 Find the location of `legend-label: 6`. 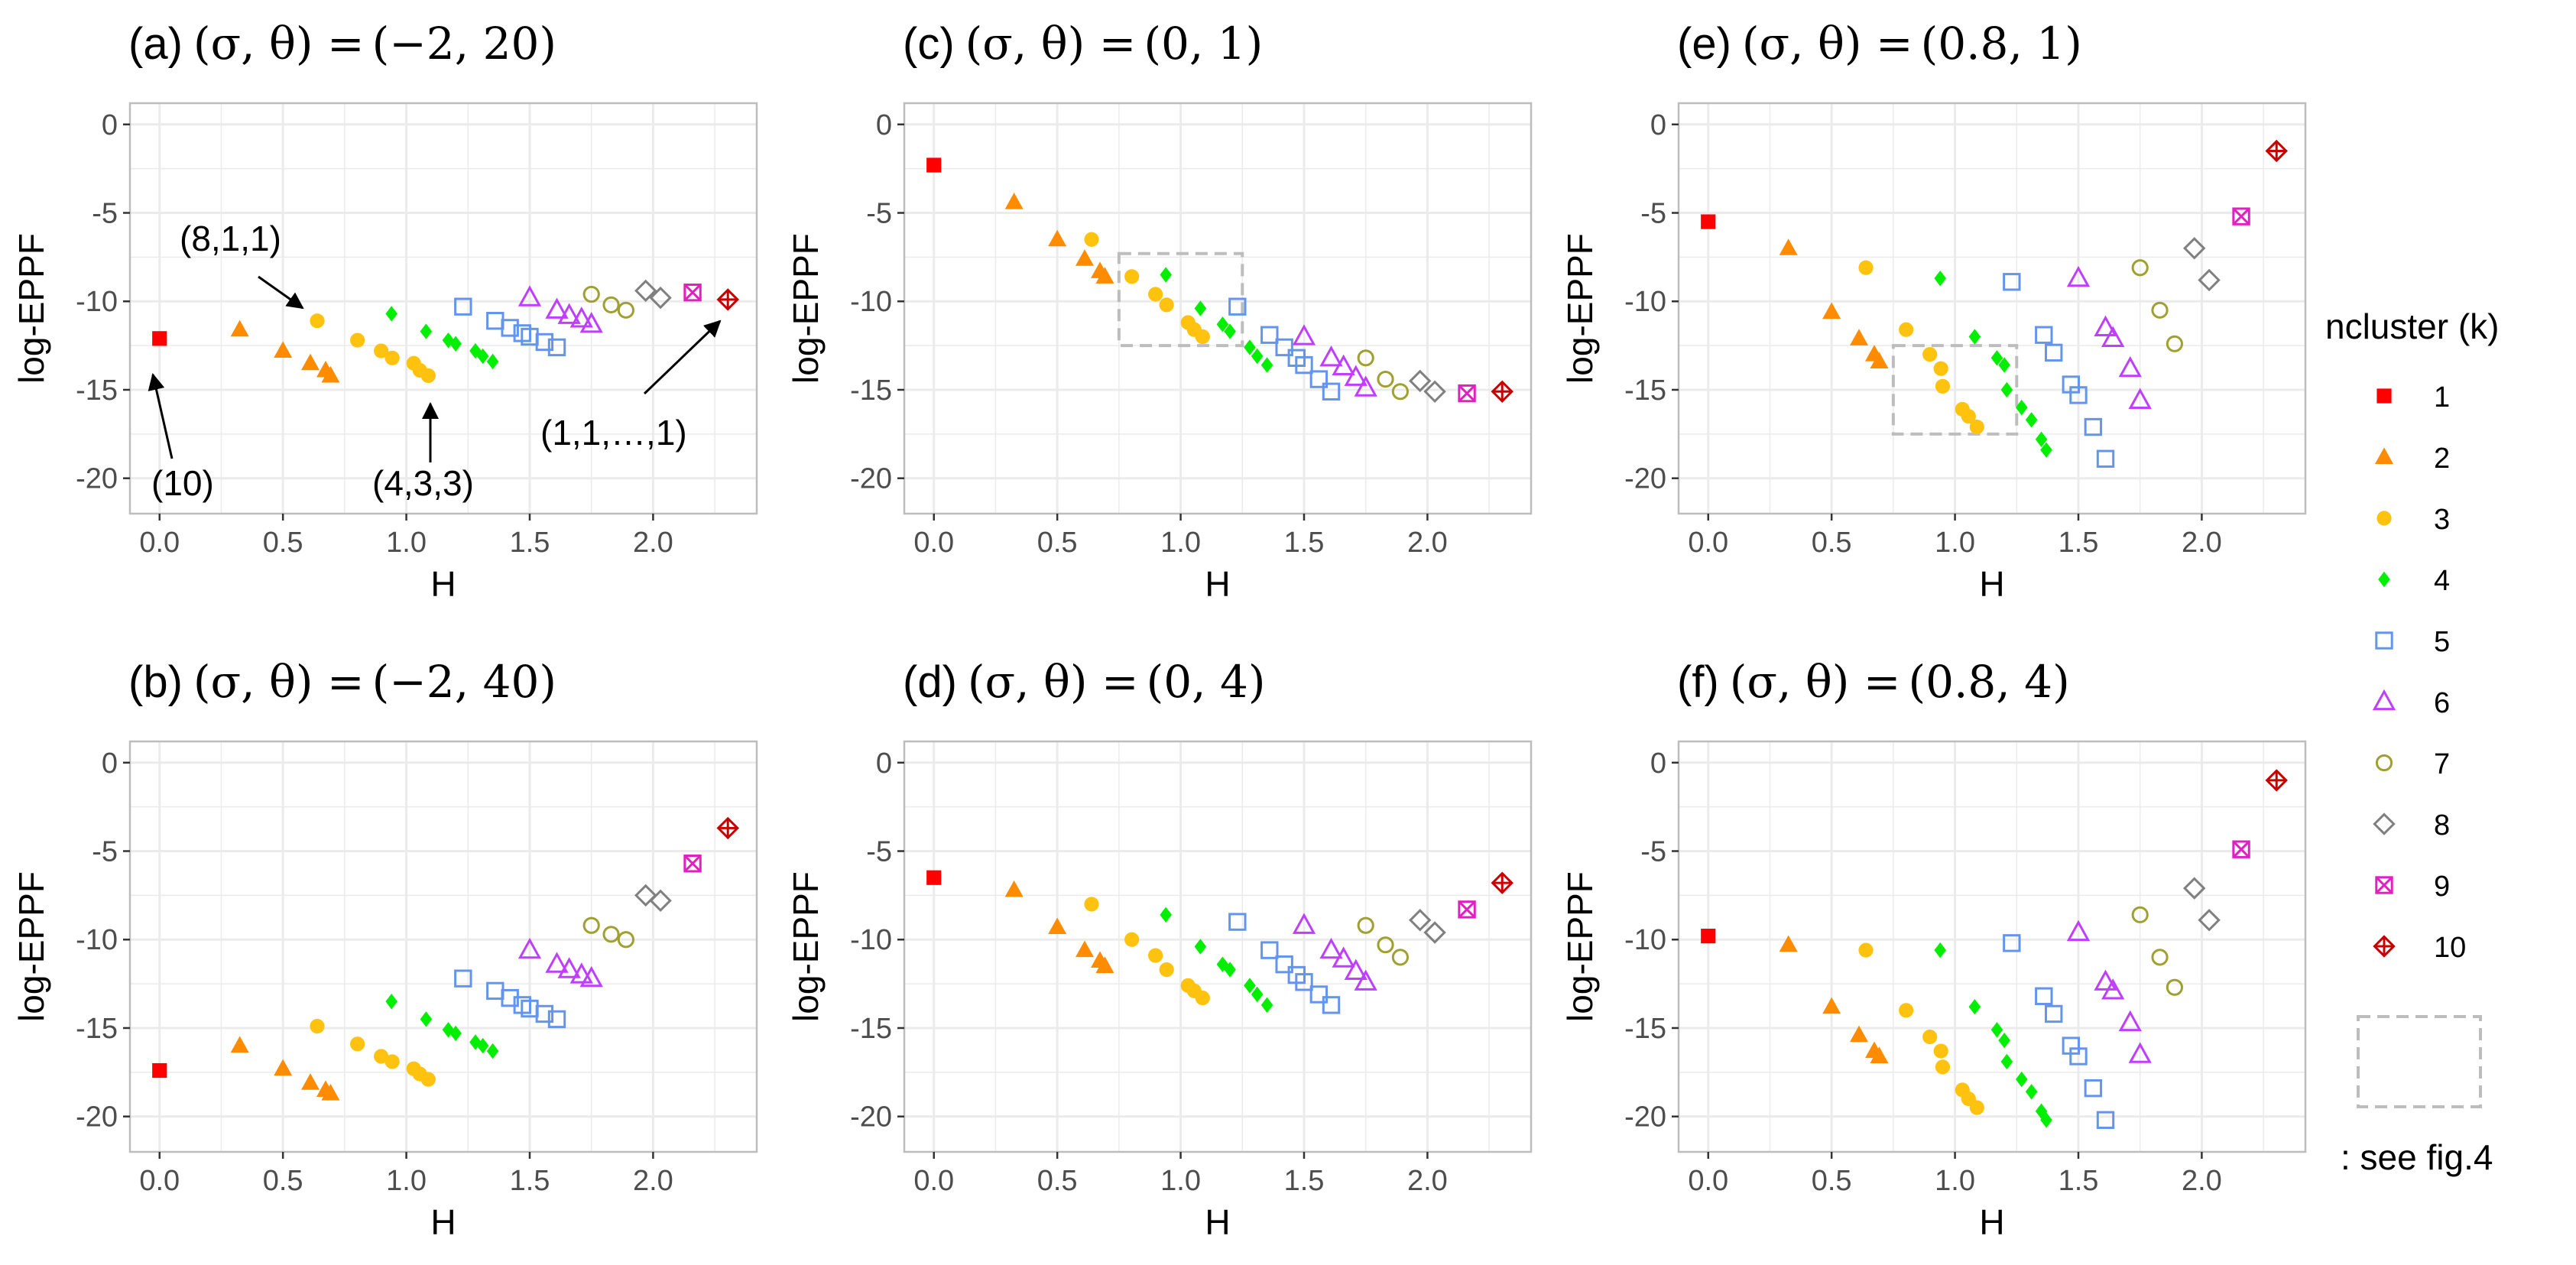

legend-label: 6 is located at coordinates (2442, 703).